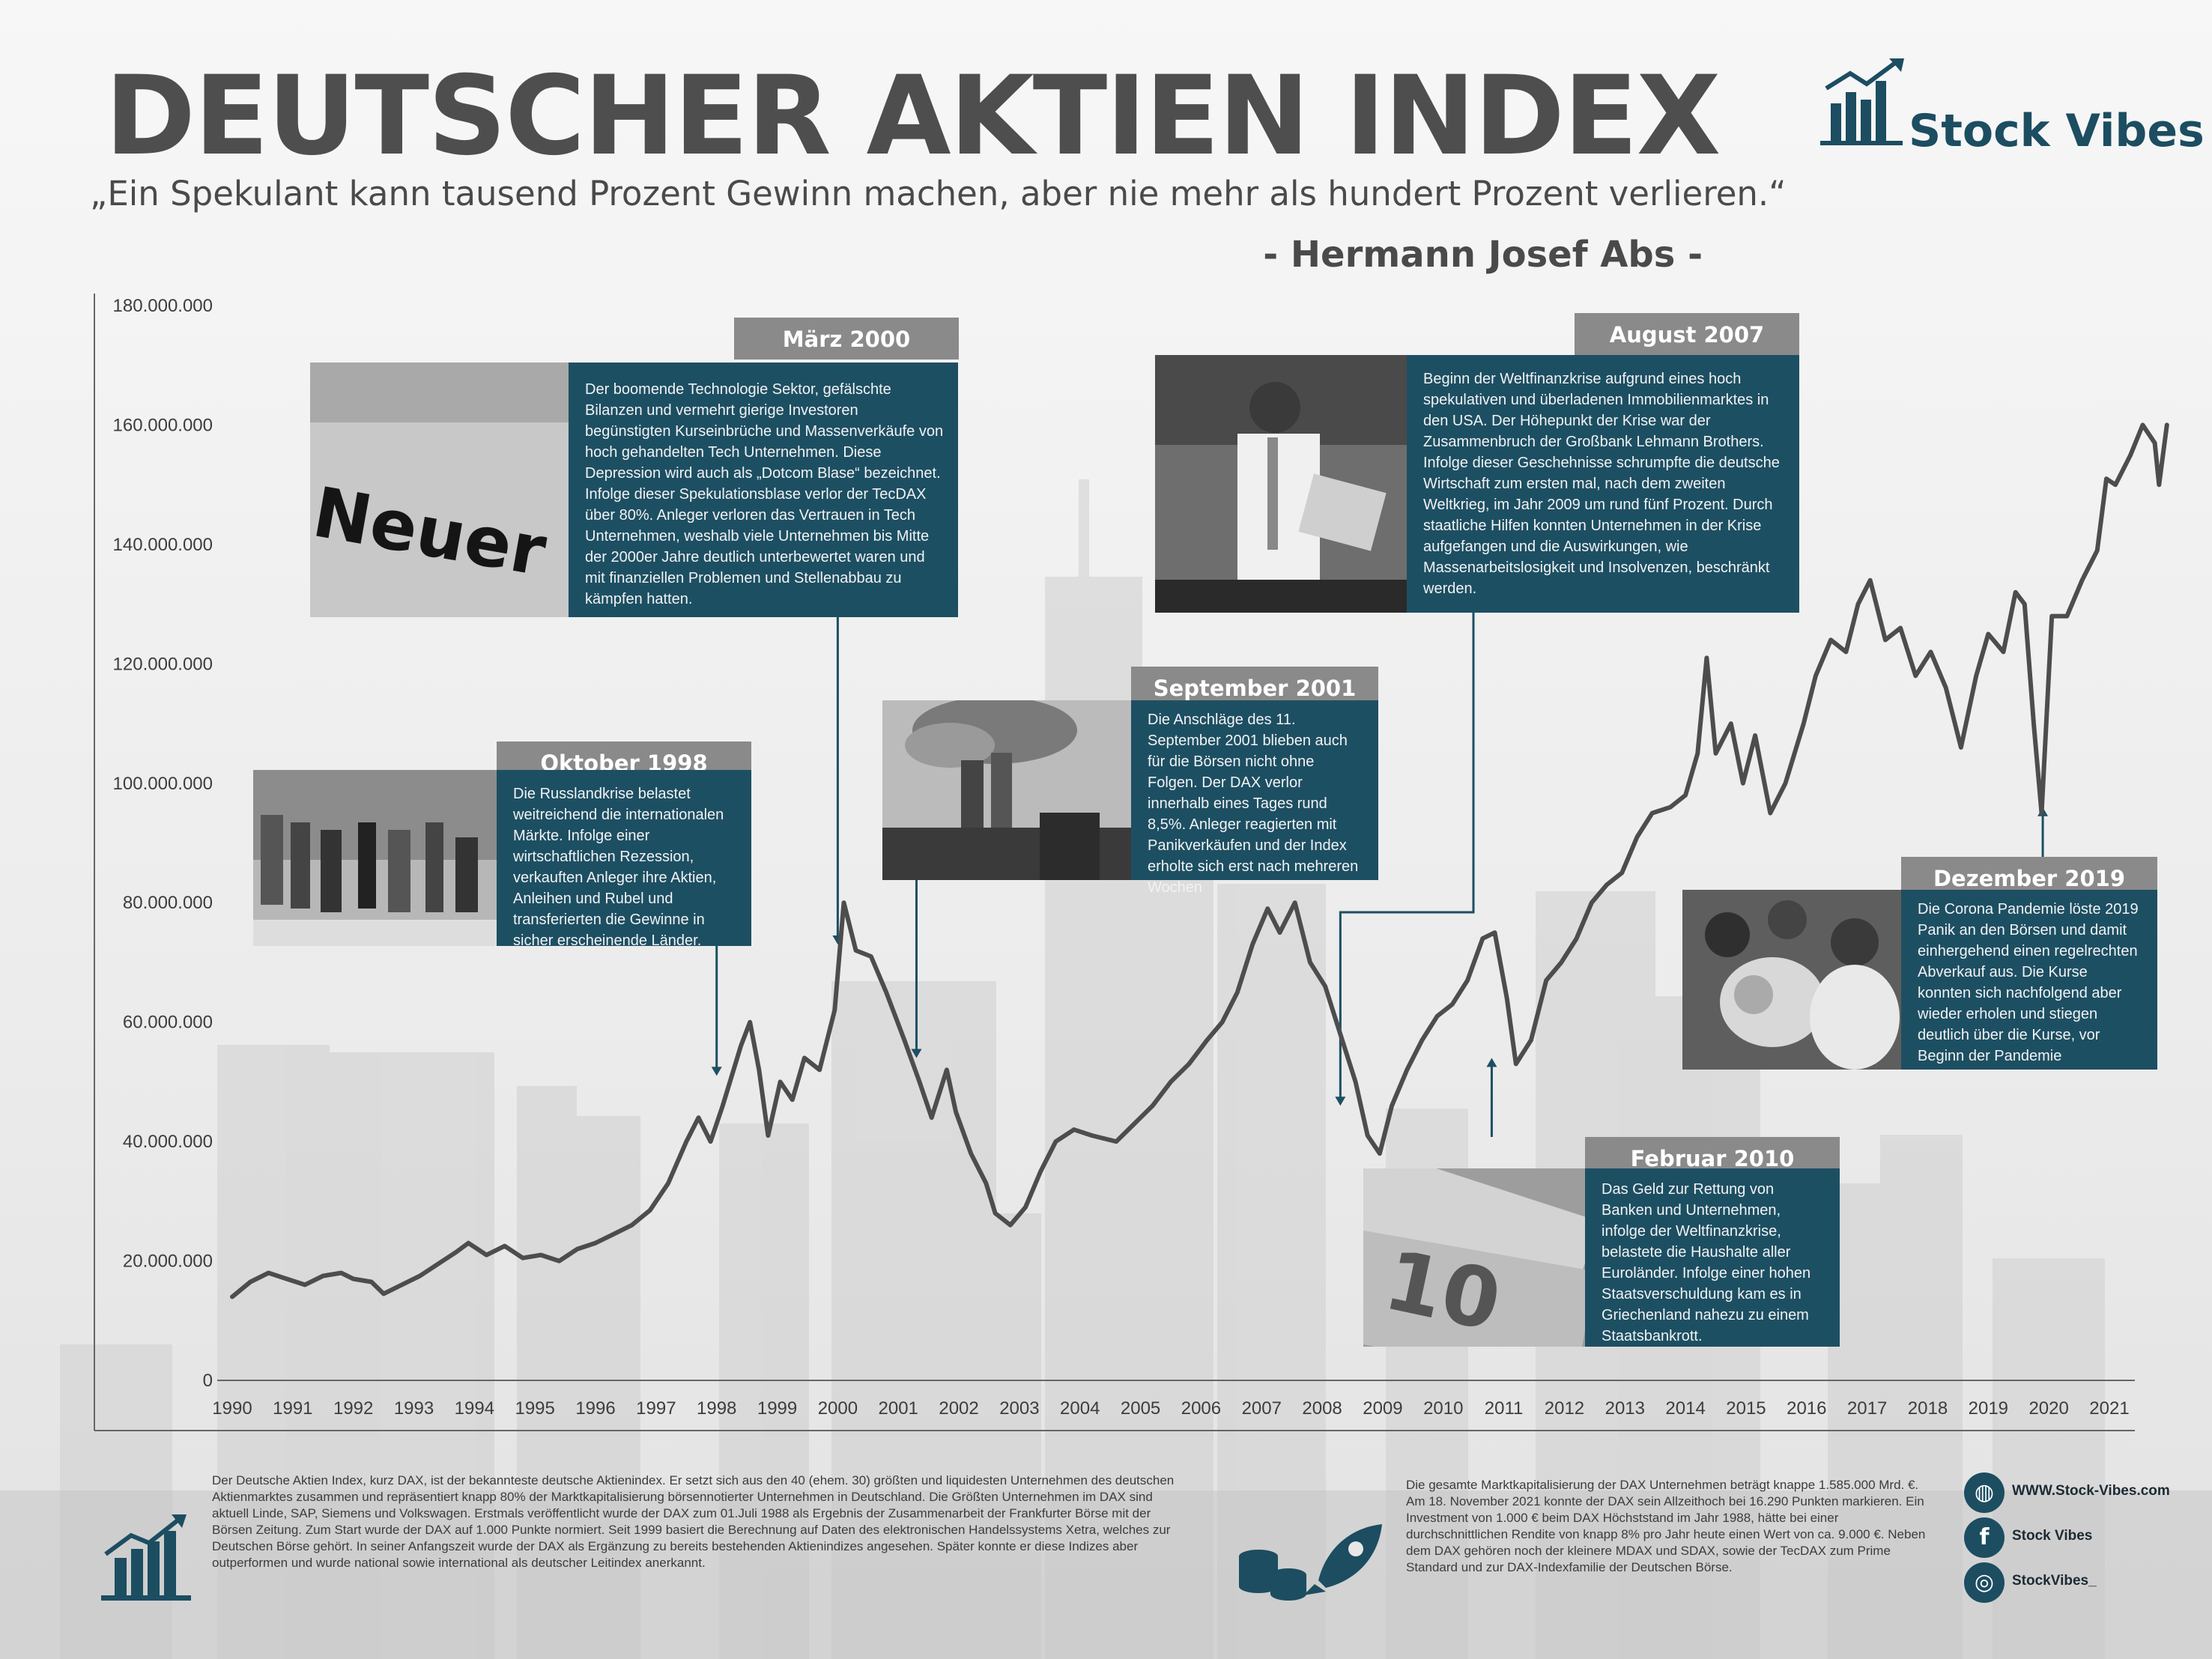  What do you see at coordinates (958, 1408) in the screenshot?
I see `x-tick-label: 2002` at bounding box center [958, 1408].